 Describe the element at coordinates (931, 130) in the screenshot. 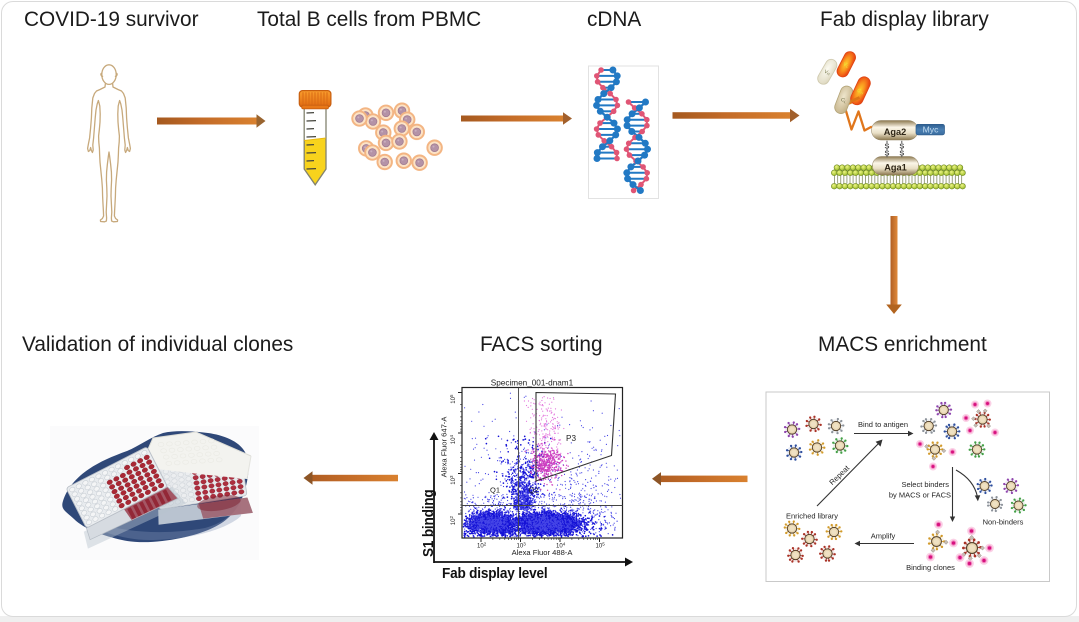

I see `svg-text: Myc` at that location.